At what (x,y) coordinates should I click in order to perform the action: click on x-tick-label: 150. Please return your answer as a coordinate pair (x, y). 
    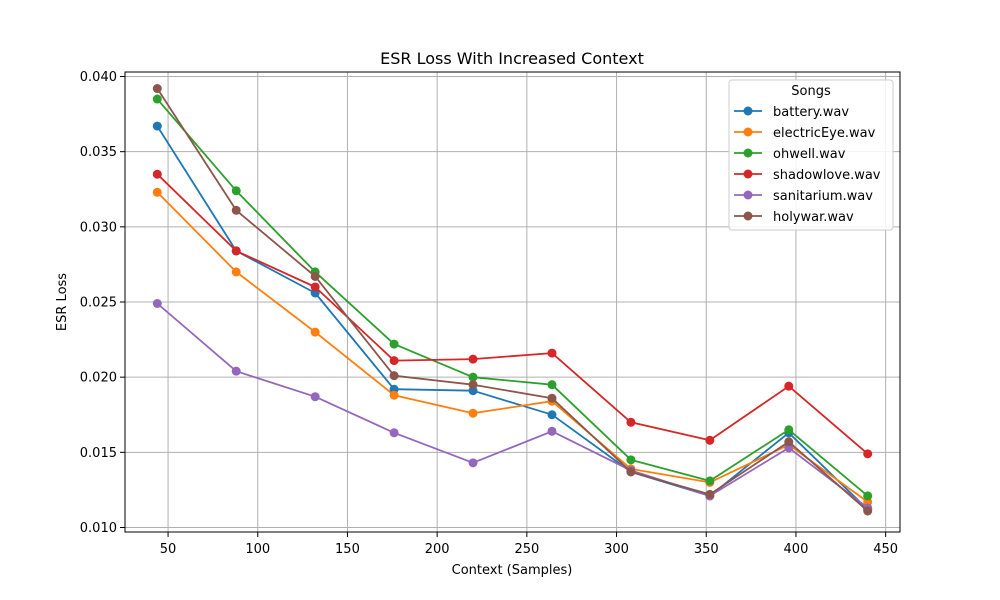
    Looking at the image, I should click on (347, 549).